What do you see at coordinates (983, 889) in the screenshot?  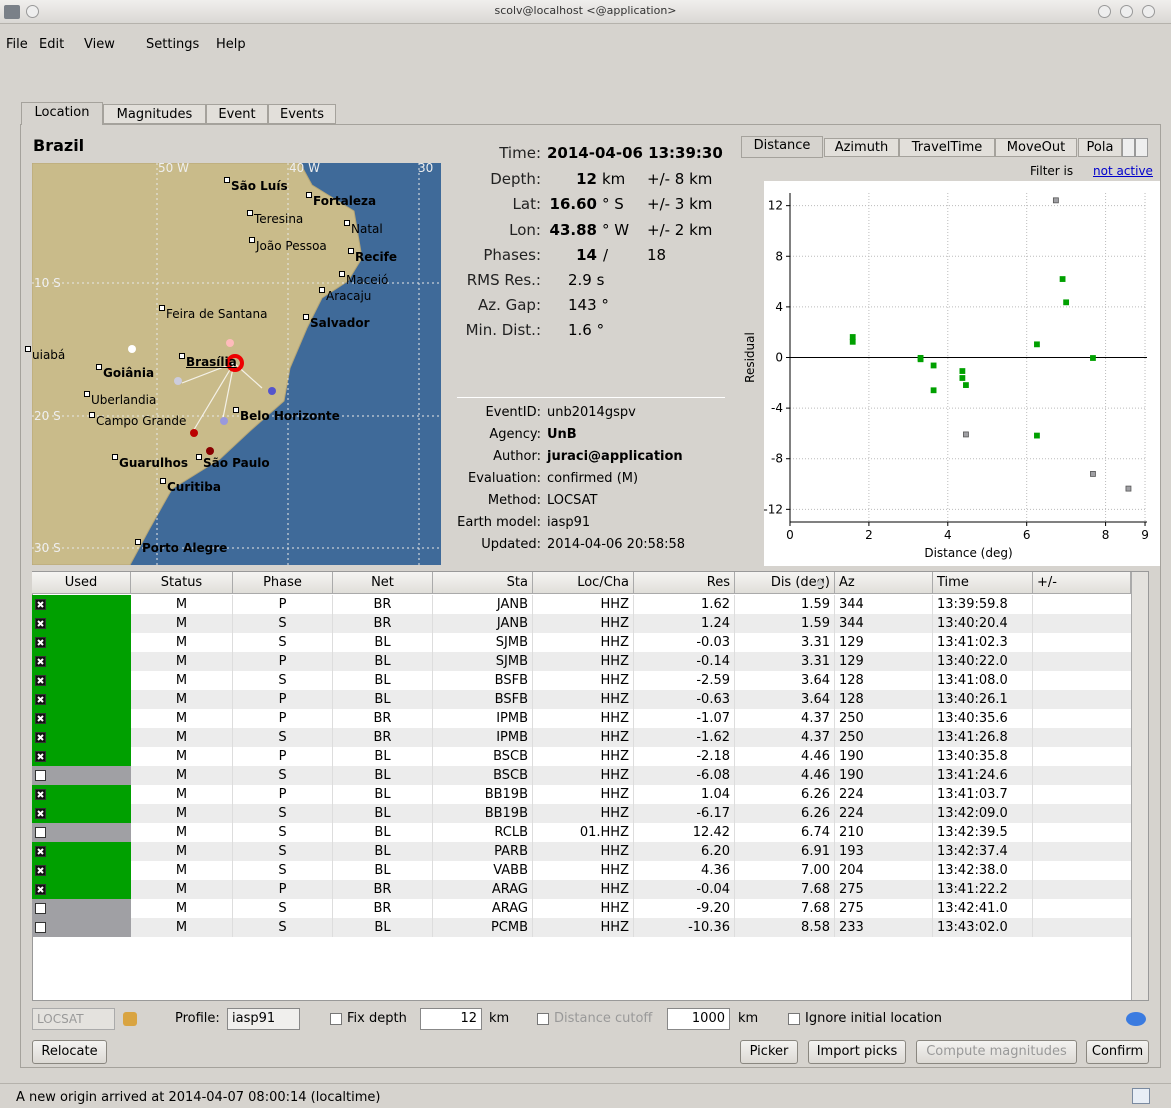 I see `table-cell: 13:41:22.2` at bounding box center [983, 889].